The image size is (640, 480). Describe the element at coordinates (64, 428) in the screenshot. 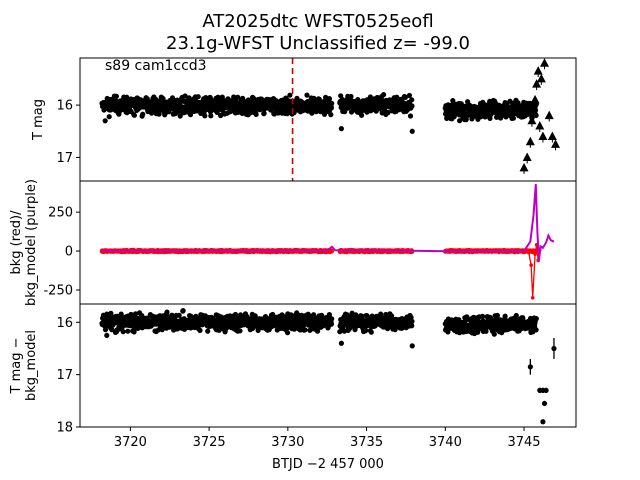

I see `y-tick-label: 18` at that location.